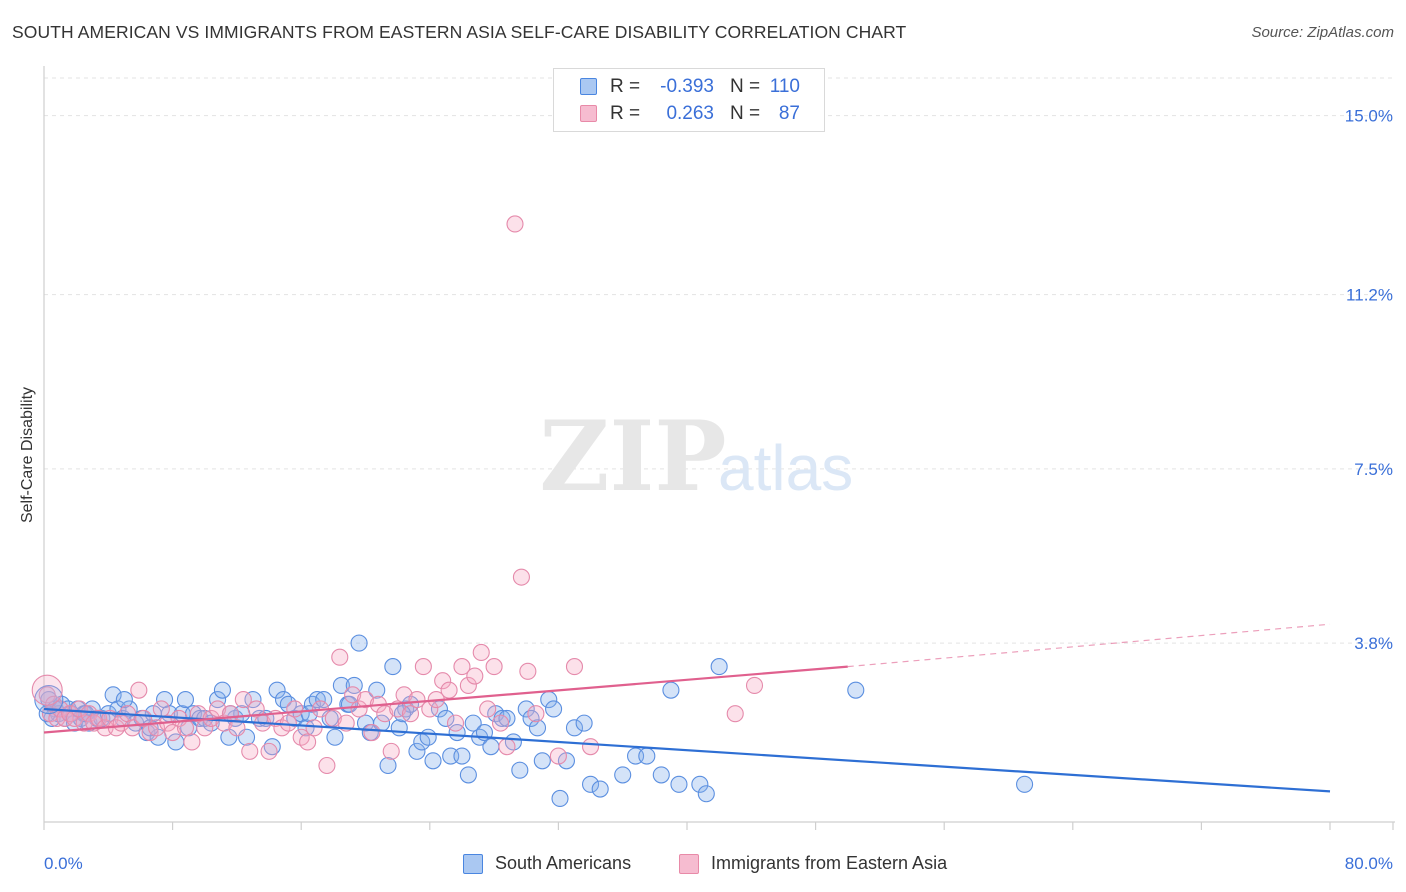 The height and width of the screenshot is (892, 1406). I want to click on x-tick-label: 80.0%, so click(1369, 863).